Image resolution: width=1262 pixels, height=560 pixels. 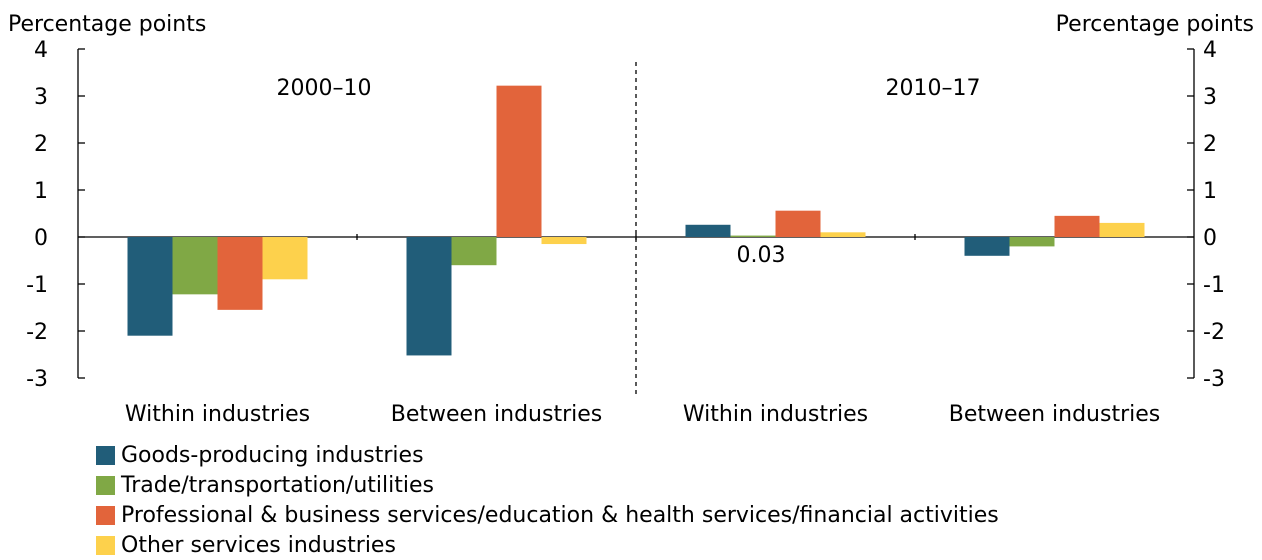 What do you see at coordinates (1210, 144) in the screenshot?
I see `y-tick-label-right: 2` at bounding box center [1210, 144].